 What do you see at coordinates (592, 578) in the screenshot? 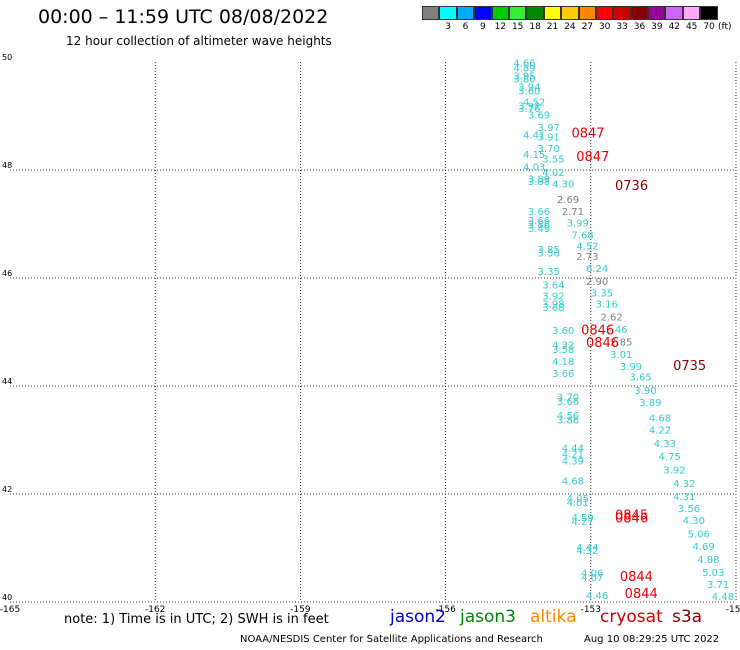
I see `swh-value-label: 4.07` at bounding box center [592, 578].